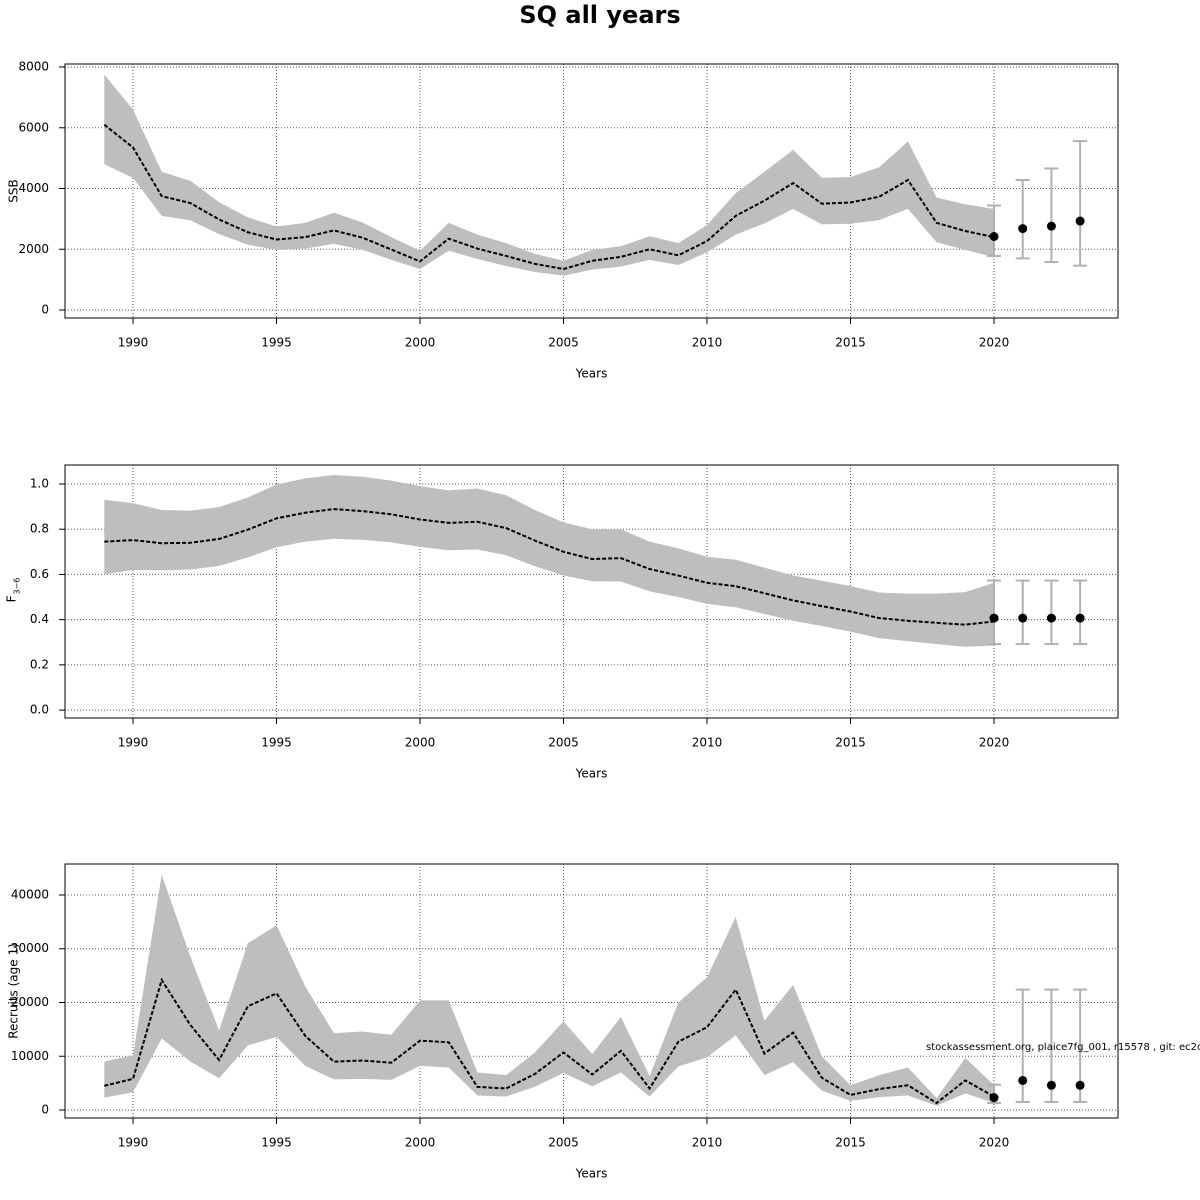 The image size is (1200, 1200). What do you see at coordinates (599, 15) in the screenshot?
I see `figure-title: SQ all years` at bounding box center [599, 15].